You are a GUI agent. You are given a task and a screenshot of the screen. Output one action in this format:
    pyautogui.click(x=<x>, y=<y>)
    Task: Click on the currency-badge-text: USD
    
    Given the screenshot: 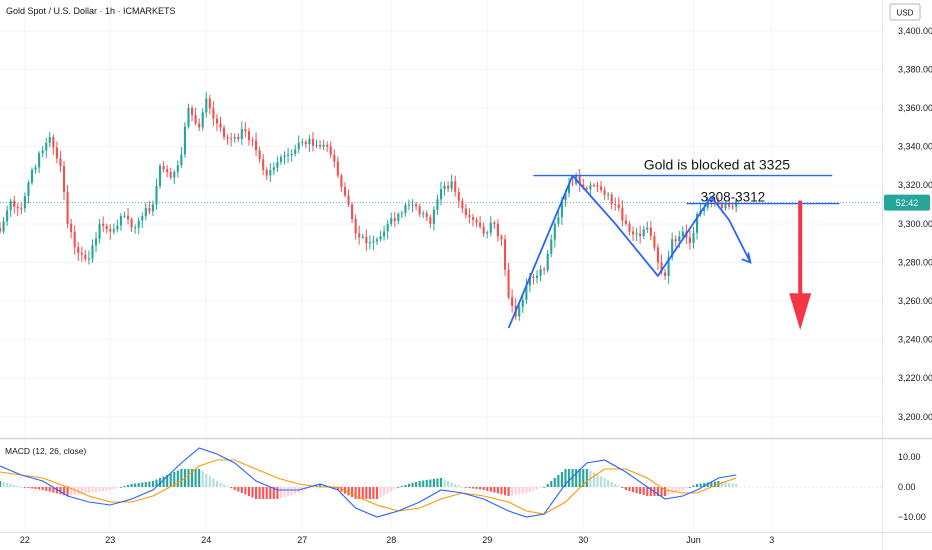 What is the action you would take?
    pyautogui.click(x=905, y=13)
    